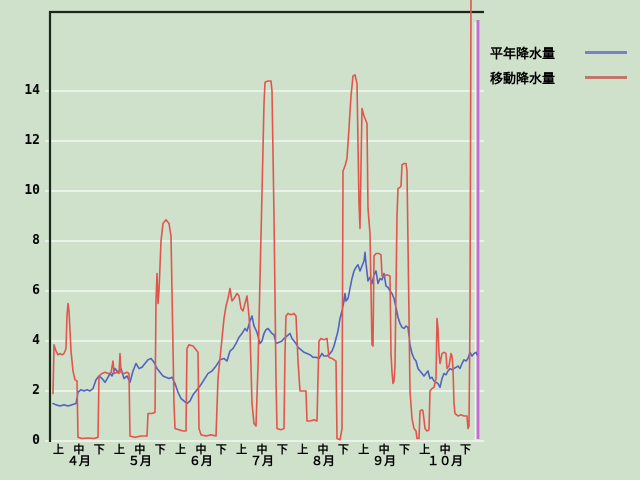  Describe the element at coordinates (200, 461) in the screenshot. I see `x-axis-month-label: ６月` at that location.